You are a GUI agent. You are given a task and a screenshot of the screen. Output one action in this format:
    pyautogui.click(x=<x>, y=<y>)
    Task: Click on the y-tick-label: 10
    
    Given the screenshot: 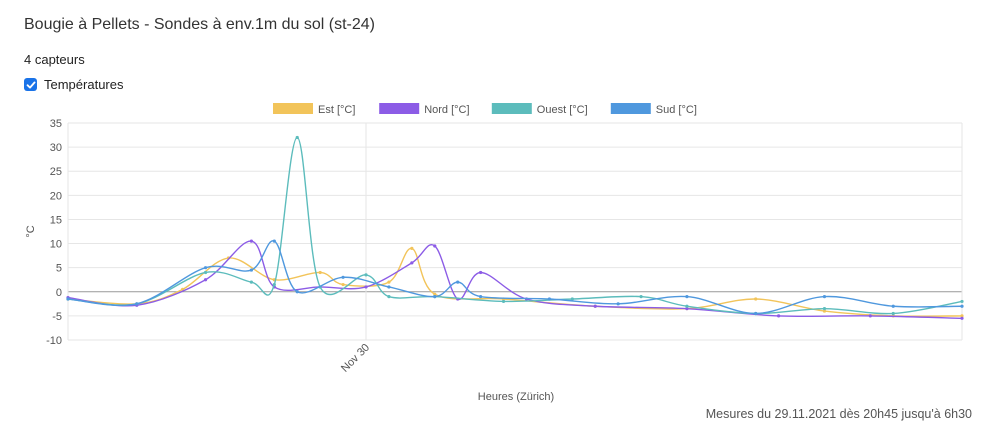 What is the action you would take?
    pyautogui.click(x=56, y=245)
    